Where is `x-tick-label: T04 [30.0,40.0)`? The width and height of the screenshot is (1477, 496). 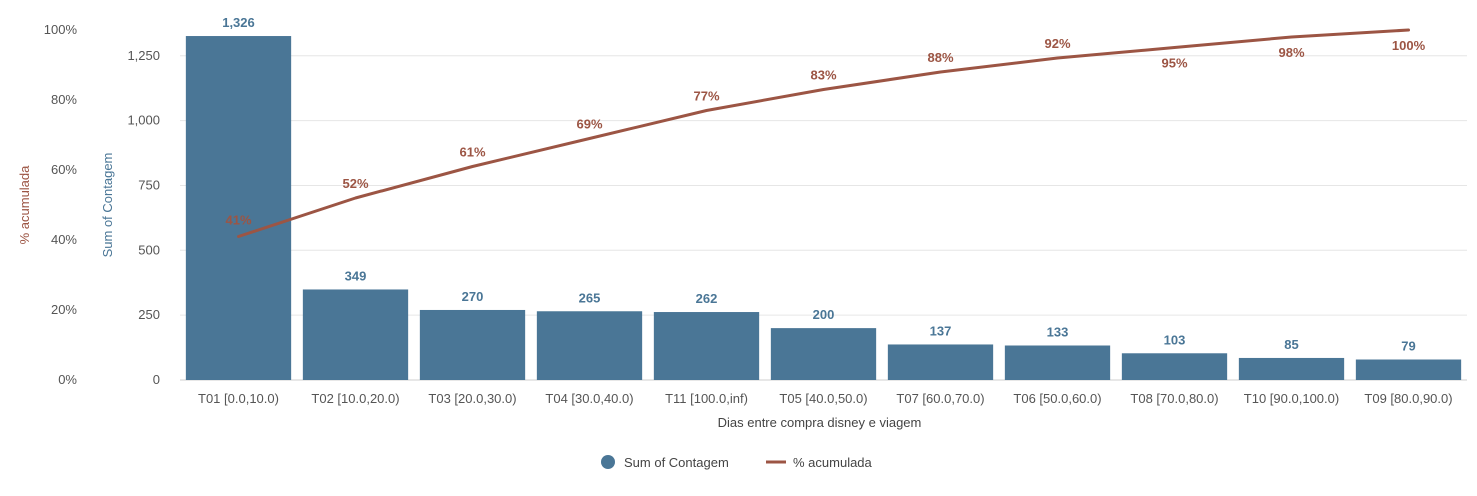 x-tick-label: T04 [30.0,40.0) is located at coordinates (589, 398).